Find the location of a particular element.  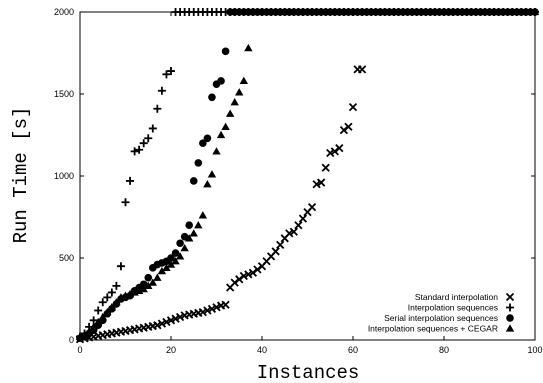

legend-label: Interpolation sequences is located at coordinates (453, 308).